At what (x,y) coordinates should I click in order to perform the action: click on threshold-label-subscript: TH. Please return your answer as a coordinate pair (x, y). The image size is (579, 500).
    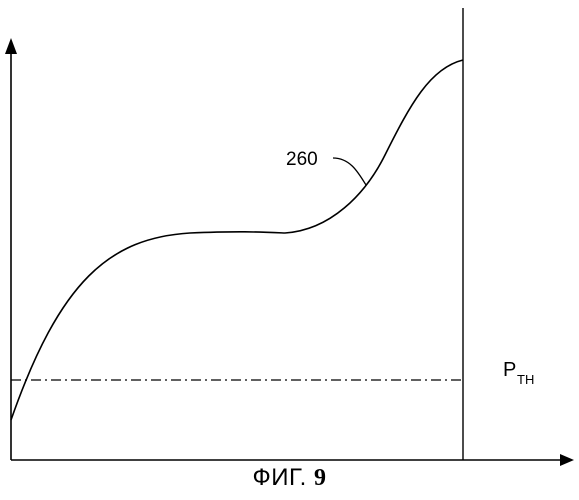
    Looking at the image, I should click on (525, 379).